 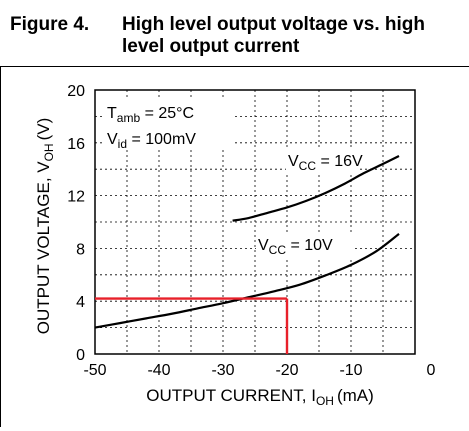 What do you see at coordinates (158, 370) in the screenshot?
I see `x-tick-label: -40` at bounding box center [158, 370].